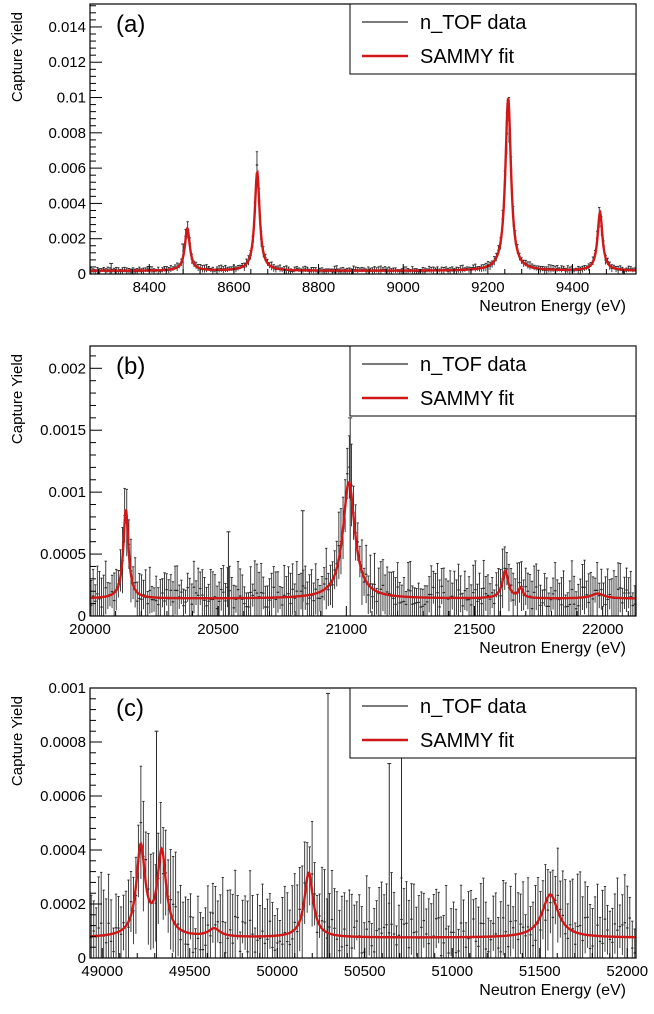  Describe the element at coordinates (67, 203) in the screenshot. I see `y-tick-label: 0.004` at that location.